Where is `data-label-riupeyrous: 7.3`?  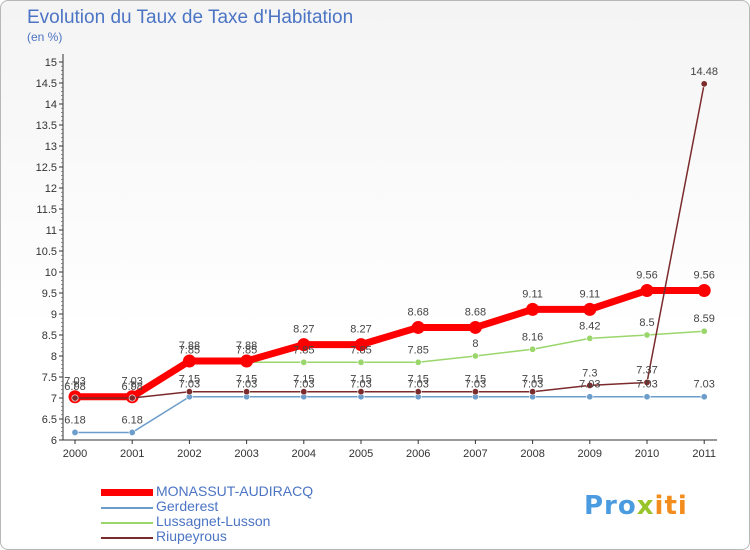 data-label-riupeyrous: 7.3 is located at coordinates (589, 373).